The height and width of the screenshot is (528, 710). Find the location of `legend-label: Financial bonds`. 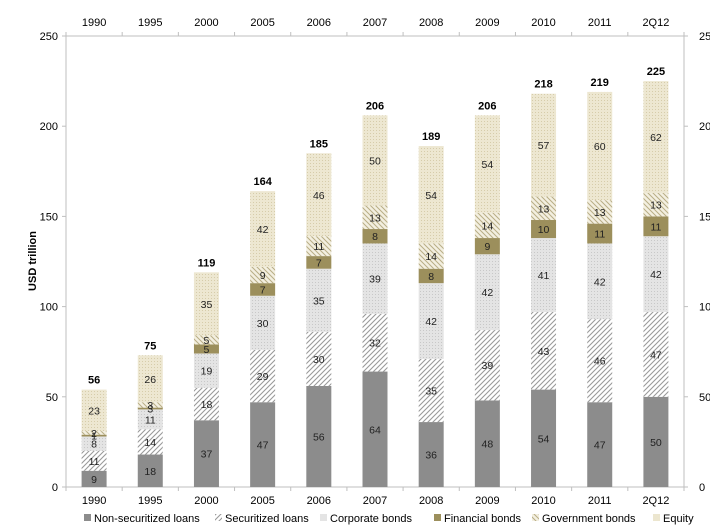

legend-label: Financial bonds is located at coordinates (483, 519).